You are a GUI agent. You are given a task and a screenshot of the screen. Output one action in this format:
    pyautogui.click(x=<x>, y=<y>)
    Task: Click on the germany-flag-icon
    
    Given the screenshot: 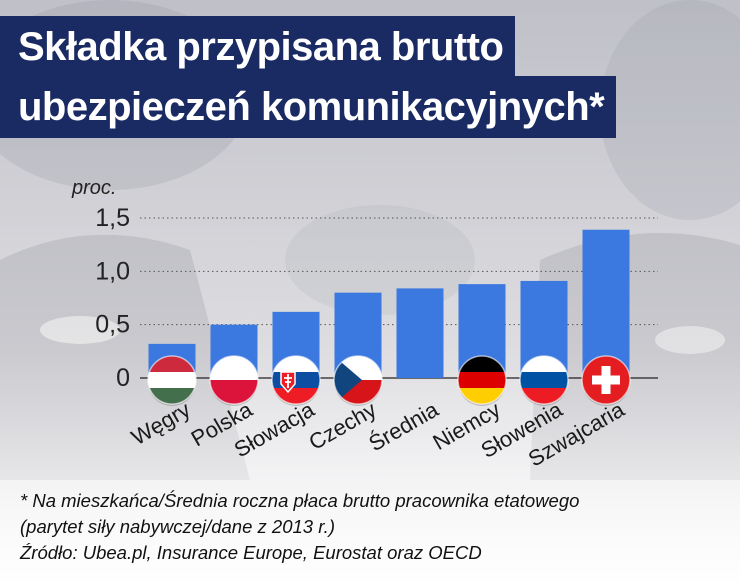 What is the action you would take?
    pyautogui.click(x=482, y=380)
    